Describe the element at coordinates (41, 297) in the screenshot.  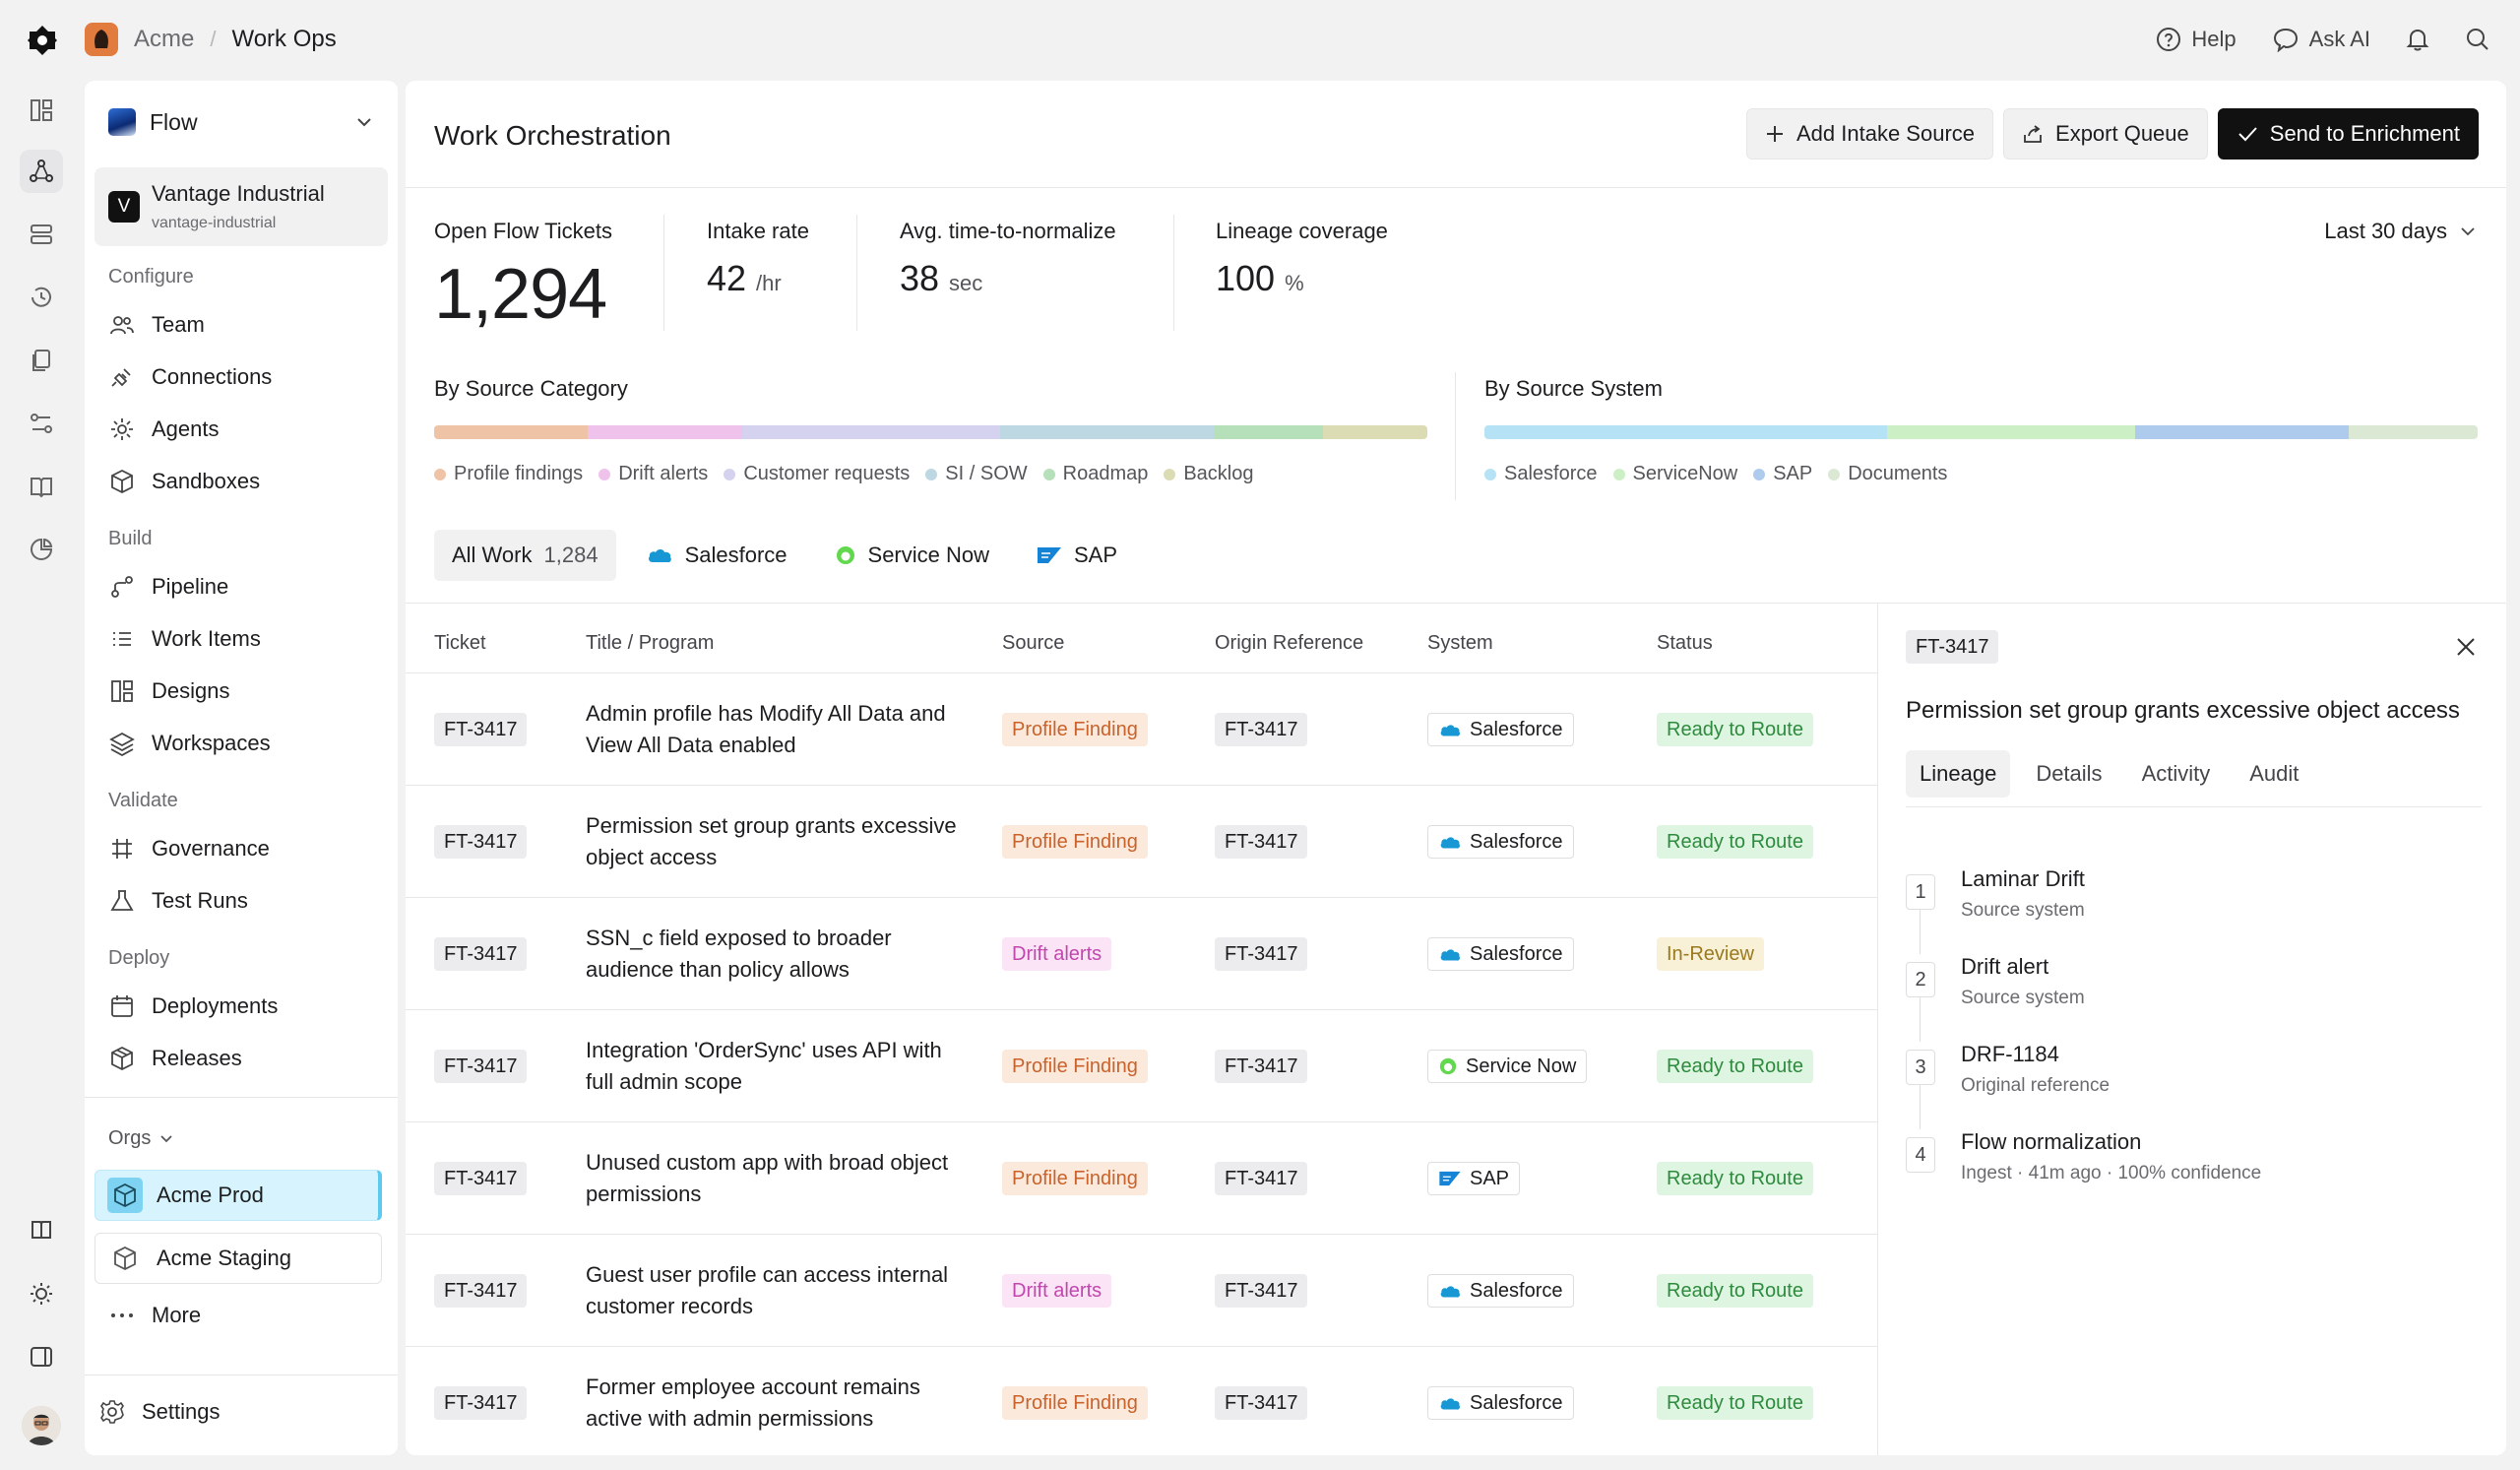
I see `rail-history-icon` at that location.